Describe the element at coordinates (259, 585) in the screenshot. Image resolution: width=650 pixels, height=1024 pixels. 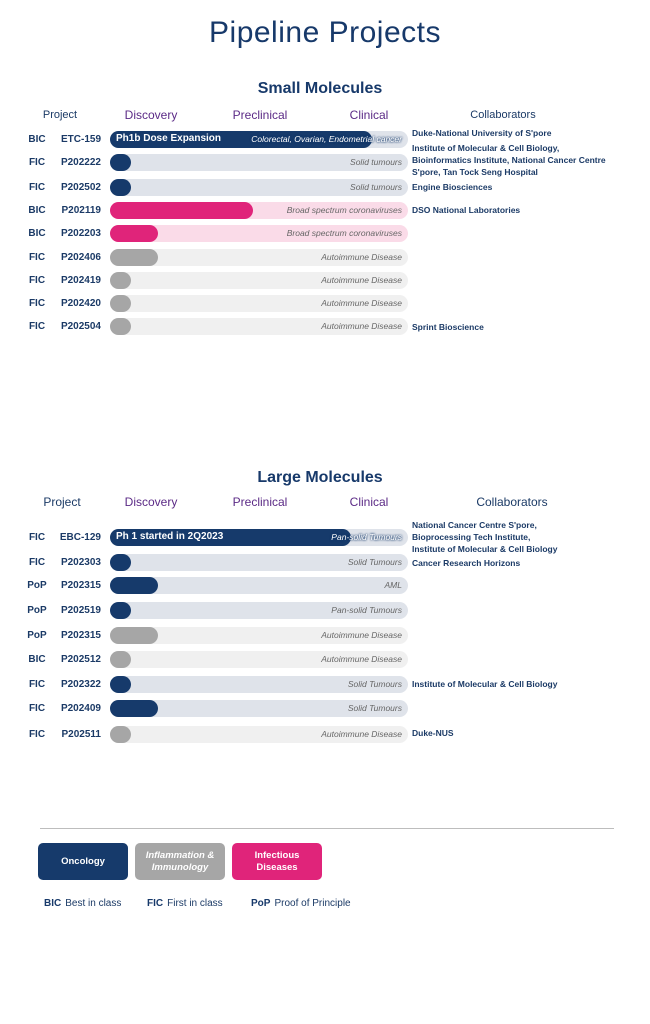
I see `progress-track: AML` at that location.